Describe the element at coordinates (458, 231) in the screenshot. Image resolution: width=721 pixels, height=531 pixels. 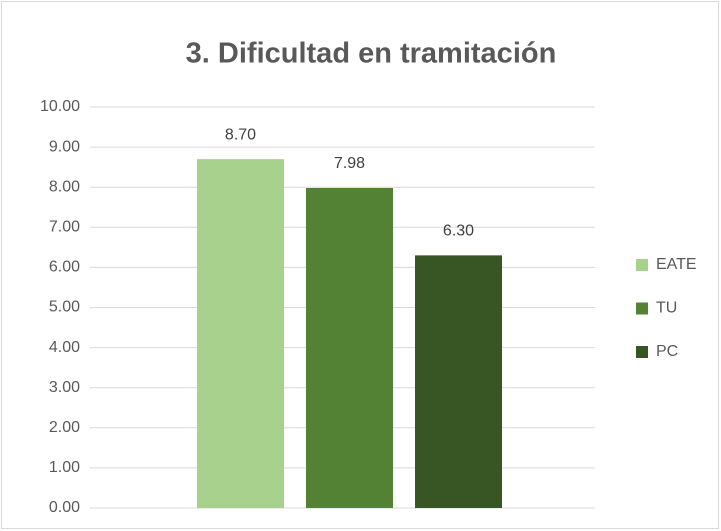
I see `value-label: 6.30` at that location.